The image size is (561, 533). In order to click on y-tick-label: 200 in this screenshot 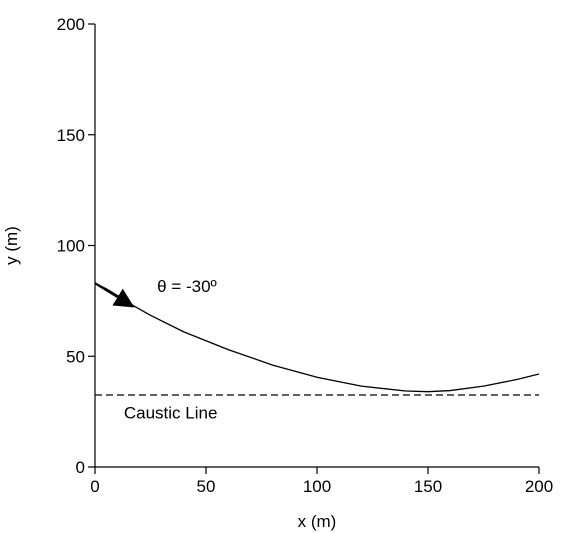, I will do `click(71, 24)`.